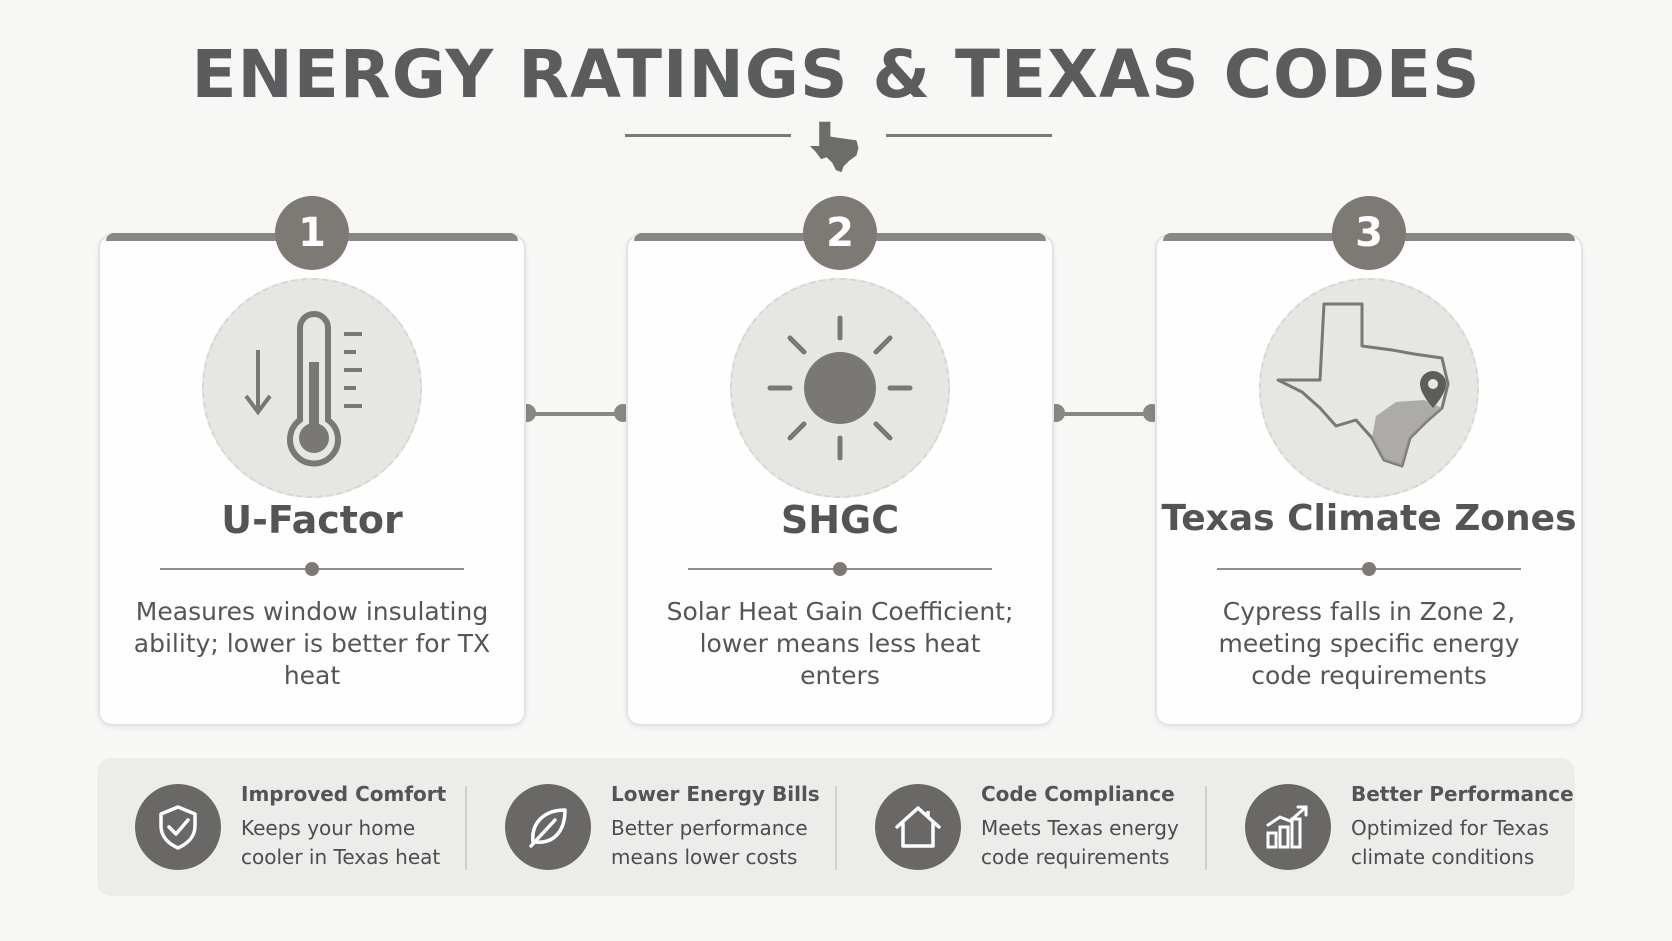  What do you see at coordinates (303, 389) in the screenshot?
I see `thermometer-icon` at bounding box center [303, 389].